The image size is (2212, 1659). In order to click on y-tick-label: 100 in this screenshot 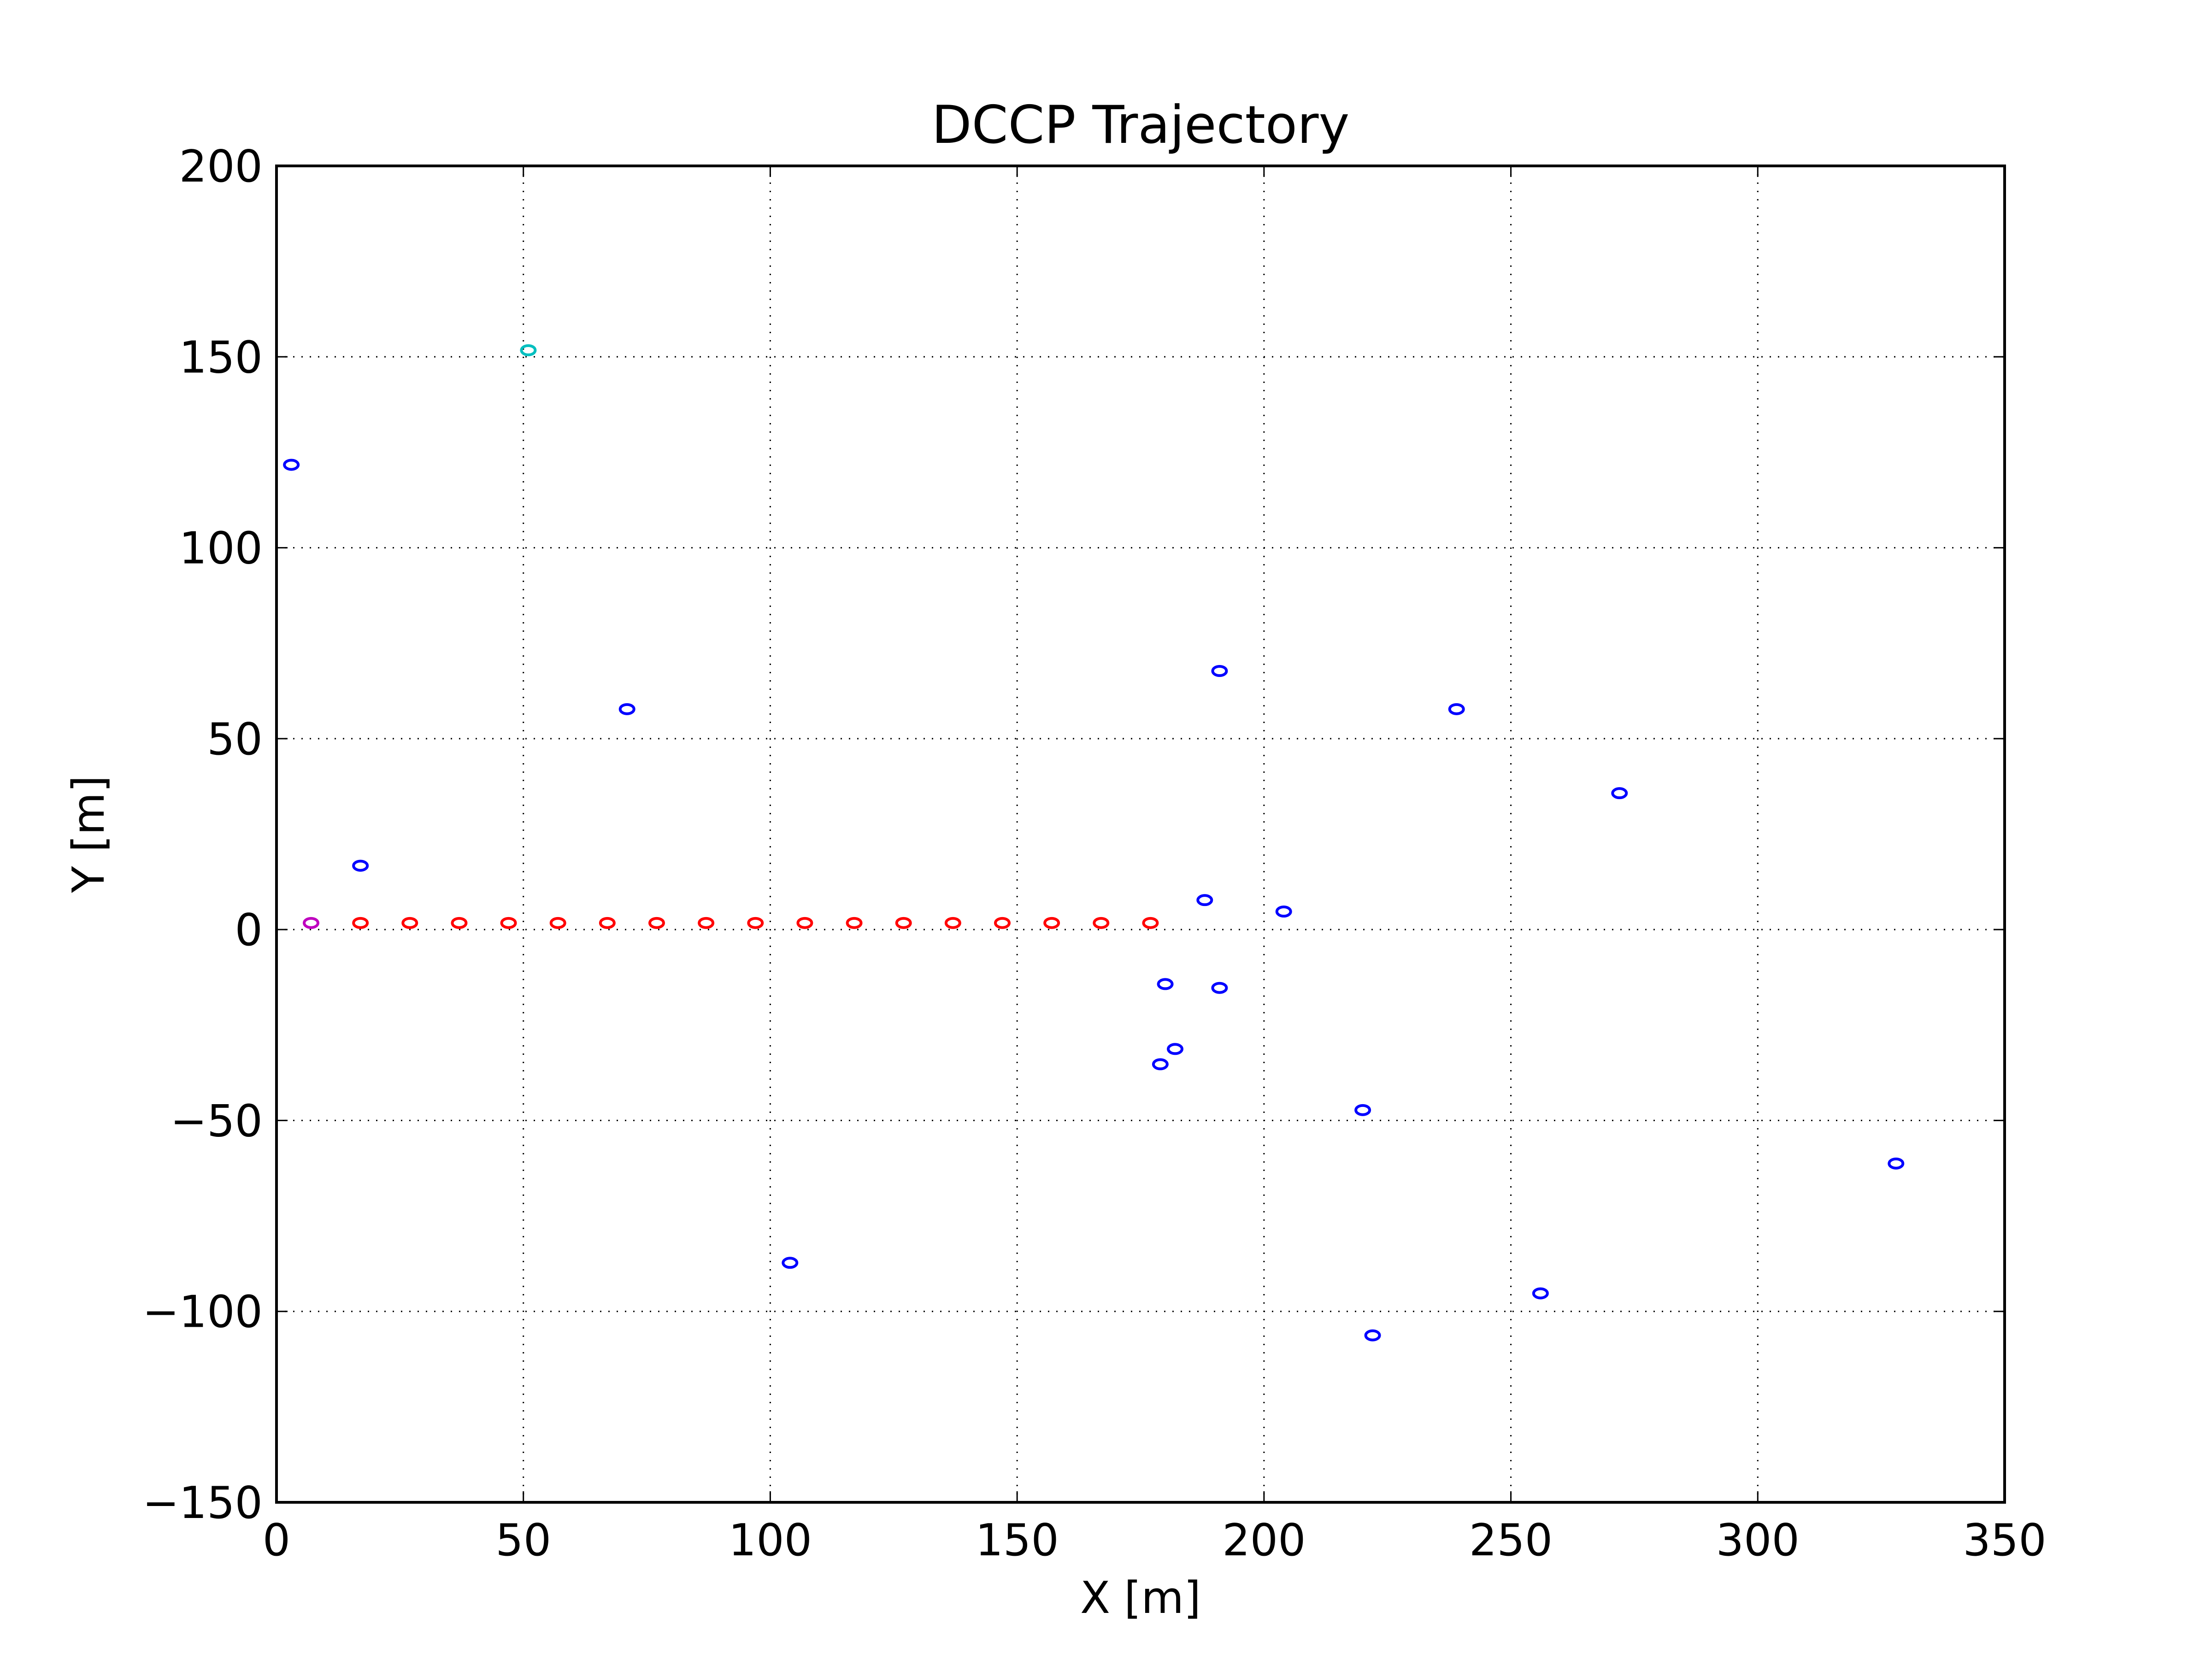, I will do `click(221, 549)`.